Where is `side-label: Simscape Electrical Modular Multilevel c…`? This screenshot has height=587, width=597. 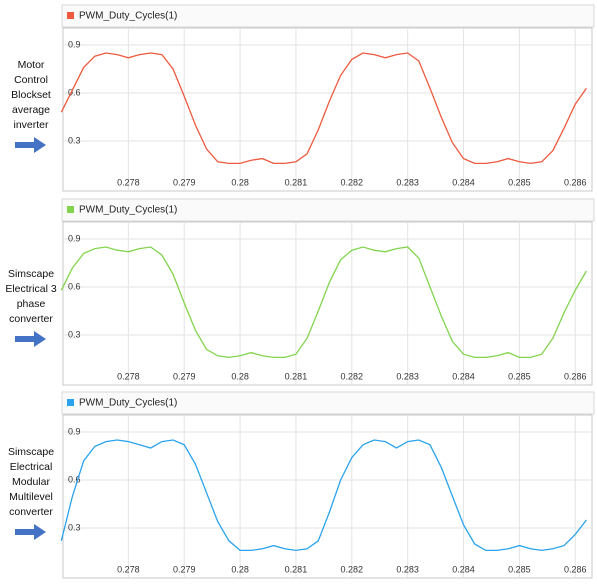
side-label: Simscape Electrical Modular Multilevel c… is located at coordinates (31, 482).